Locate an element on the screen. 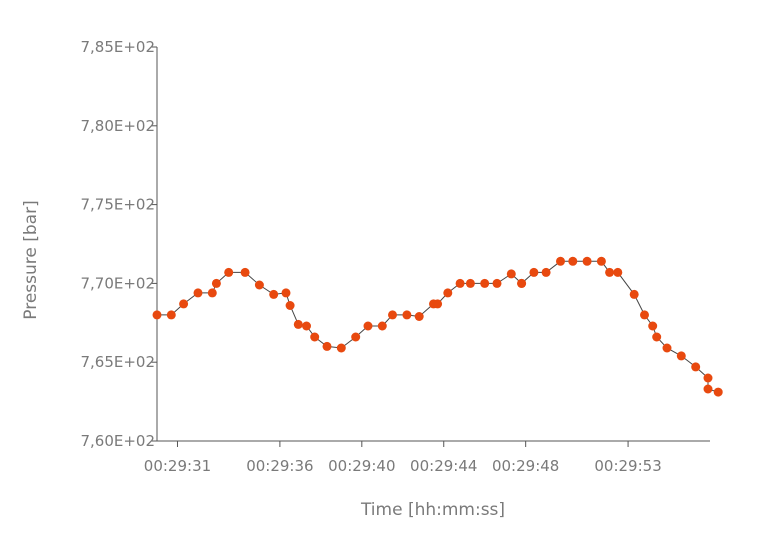 Image resolution: width=768 pixels, height=548 pixels. x-tick-label: 00:29:31 is located at coordinates (177, 466).